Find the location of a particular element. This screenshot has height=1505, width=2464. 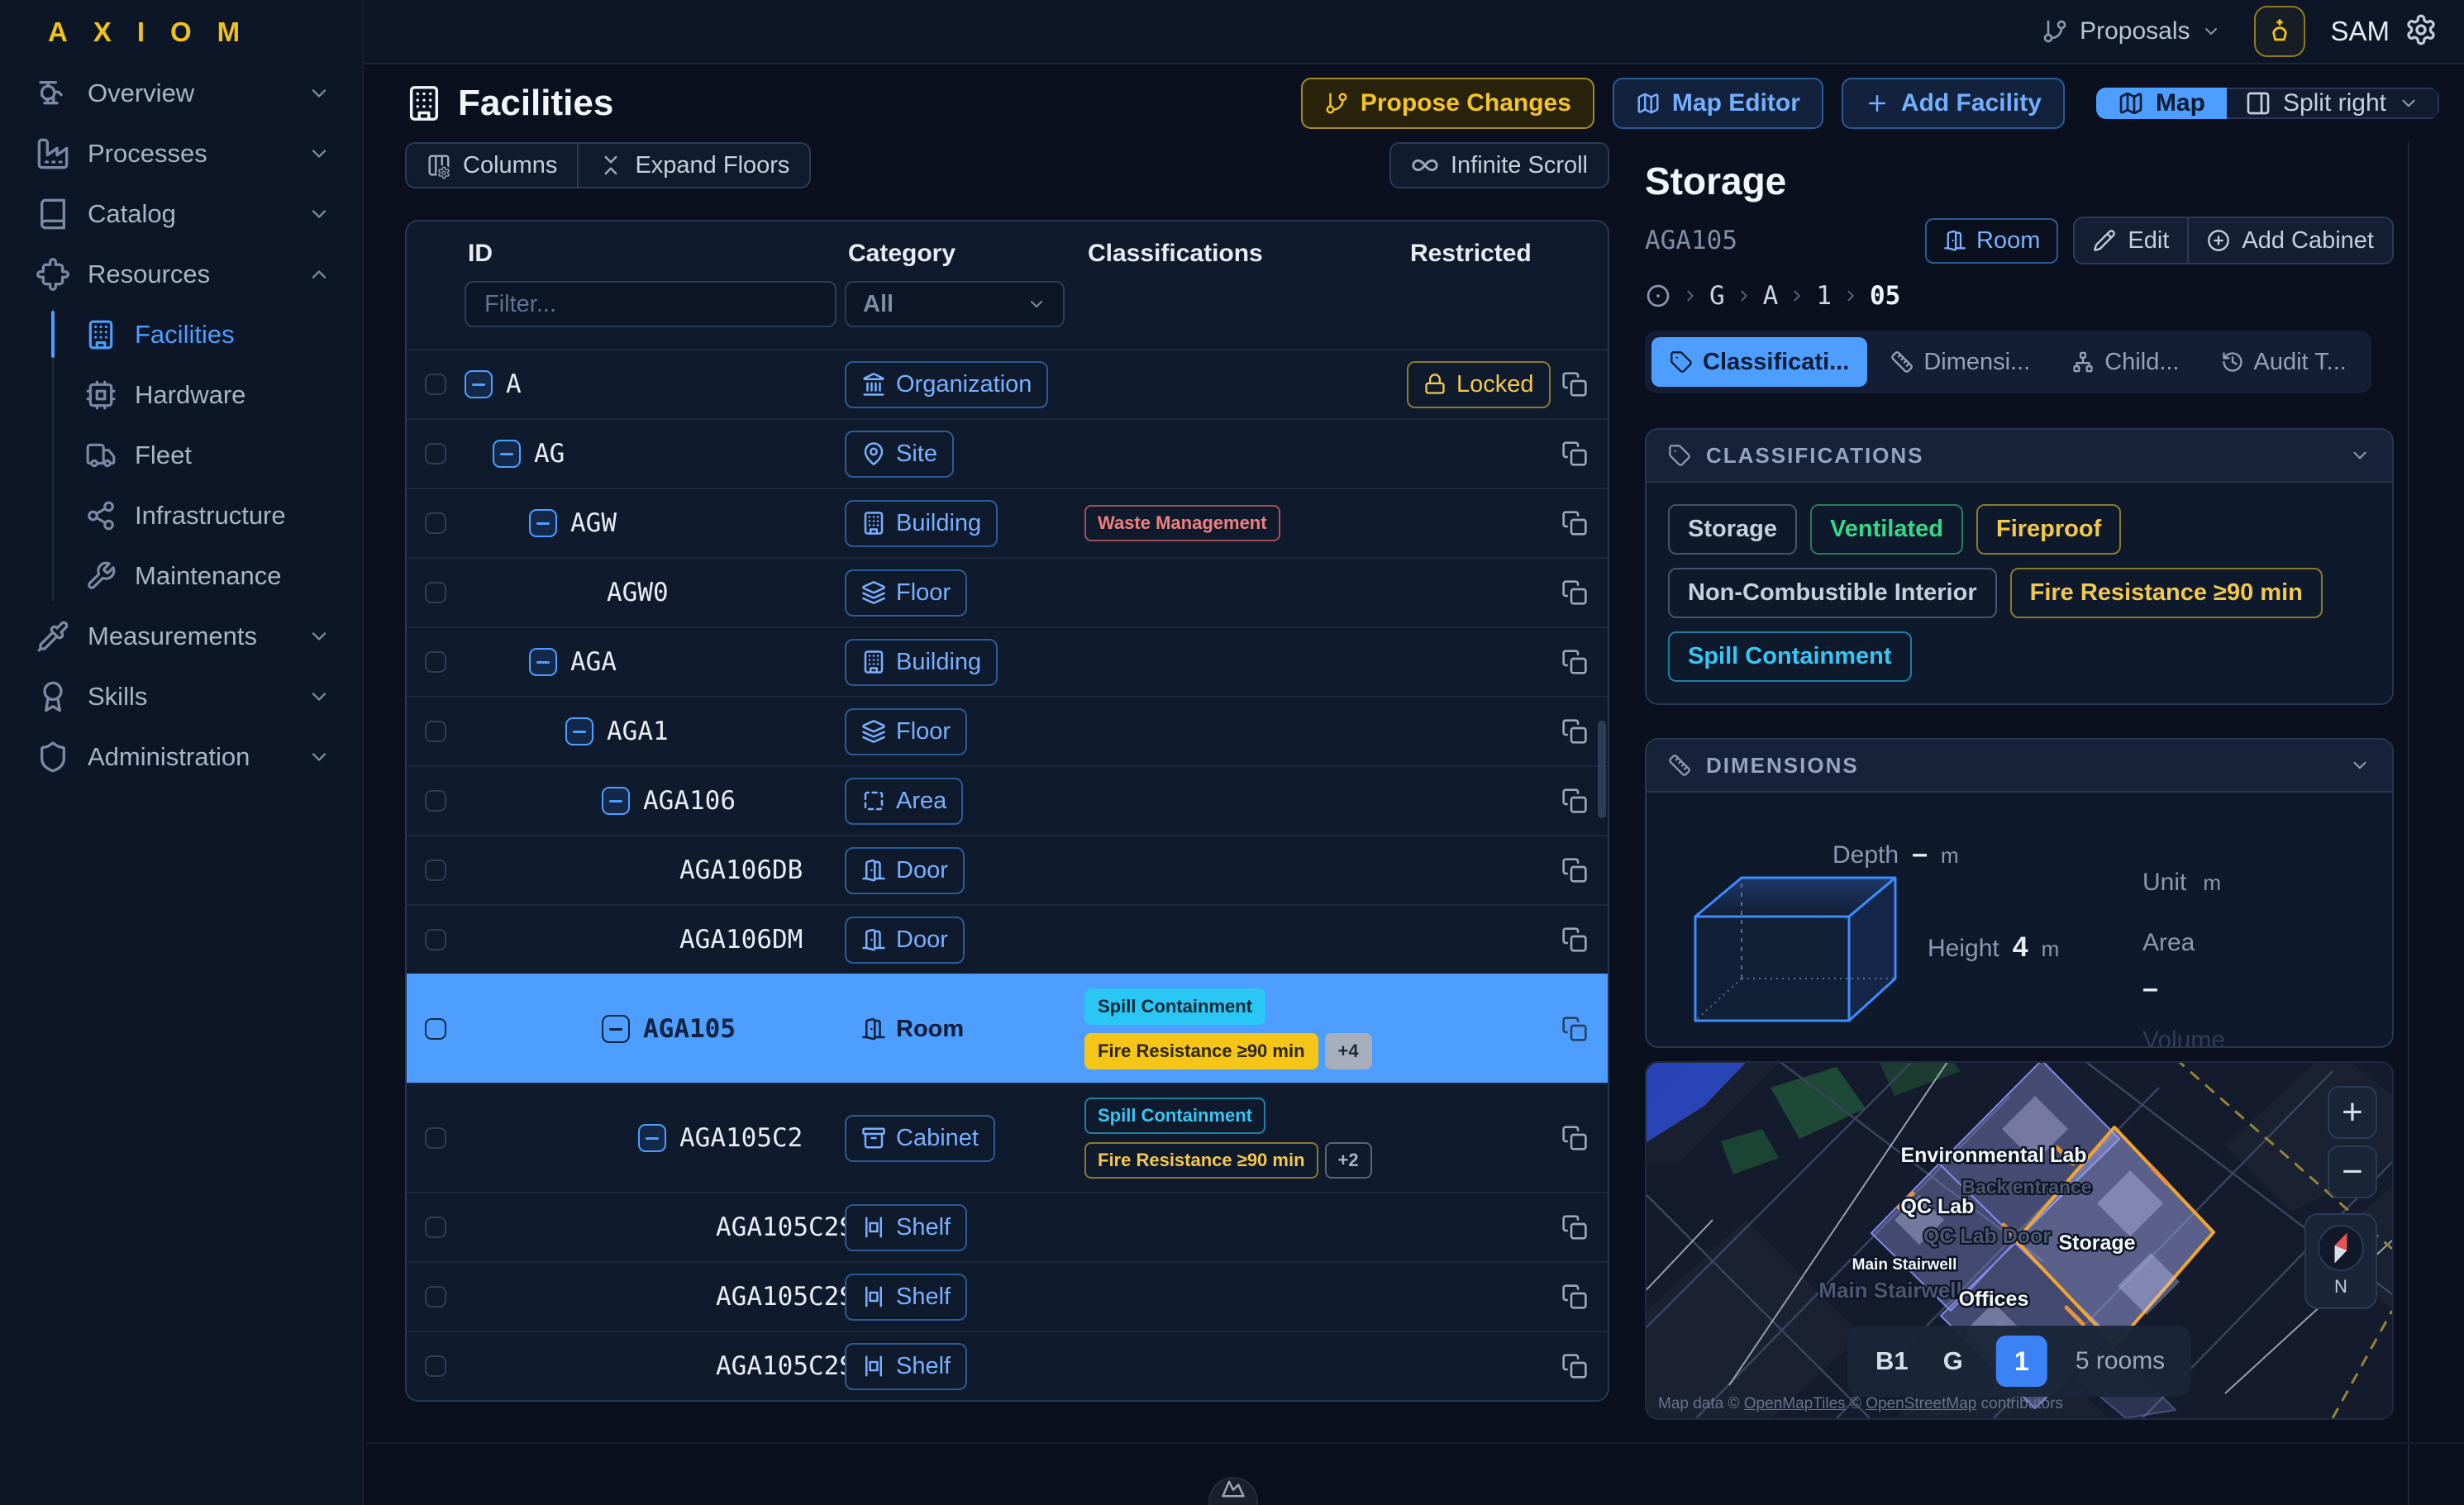

table-row: AGA1 Floor is located at coordinates (1007, 730).